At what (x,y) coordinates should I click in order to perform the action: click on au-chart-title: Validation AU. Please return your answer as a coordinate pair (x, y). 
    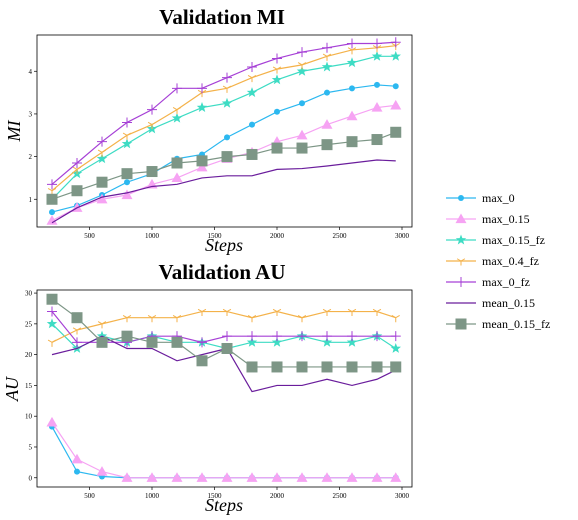
    Looking at the image, I should click on (221, 272).